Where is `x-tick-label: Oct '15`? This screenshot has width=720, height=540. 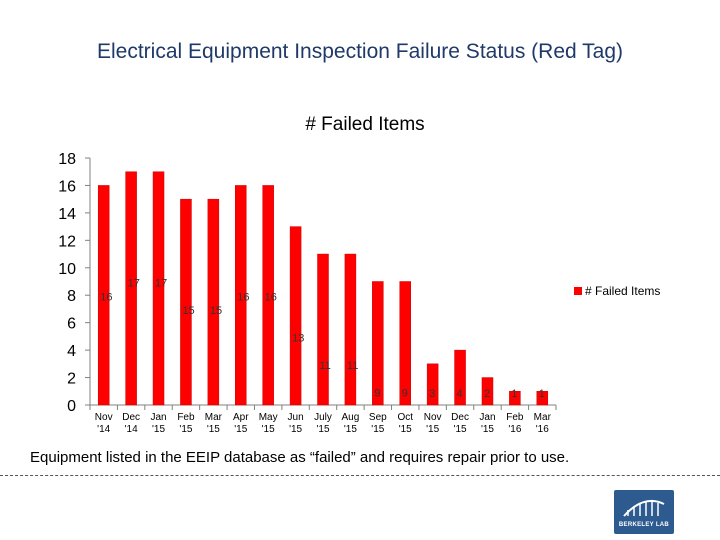
x-tick-label: Oct '15 is located at coordinates (405, 423).